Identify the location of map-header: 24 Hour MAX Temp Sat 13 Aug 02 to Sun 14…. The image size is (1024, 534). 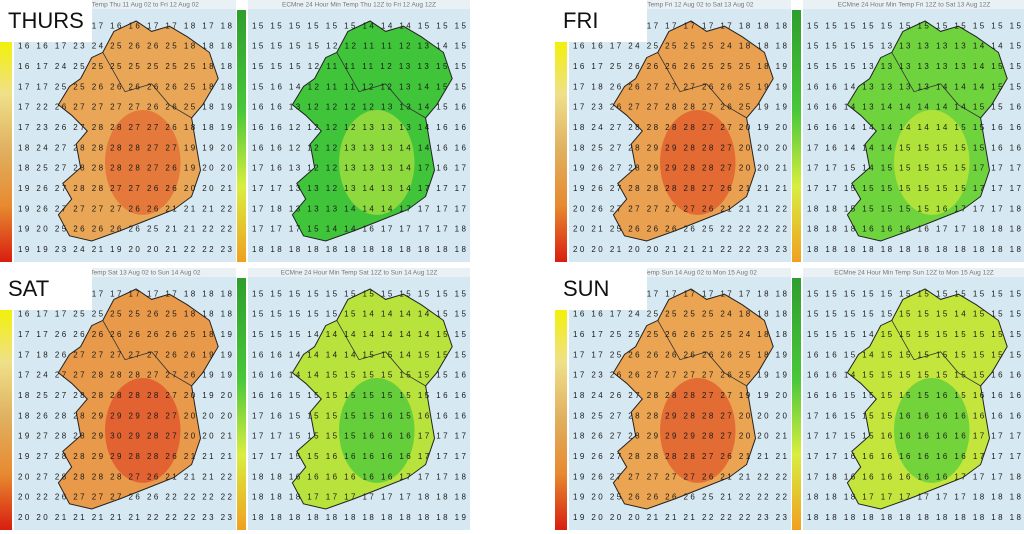
(125, 273).